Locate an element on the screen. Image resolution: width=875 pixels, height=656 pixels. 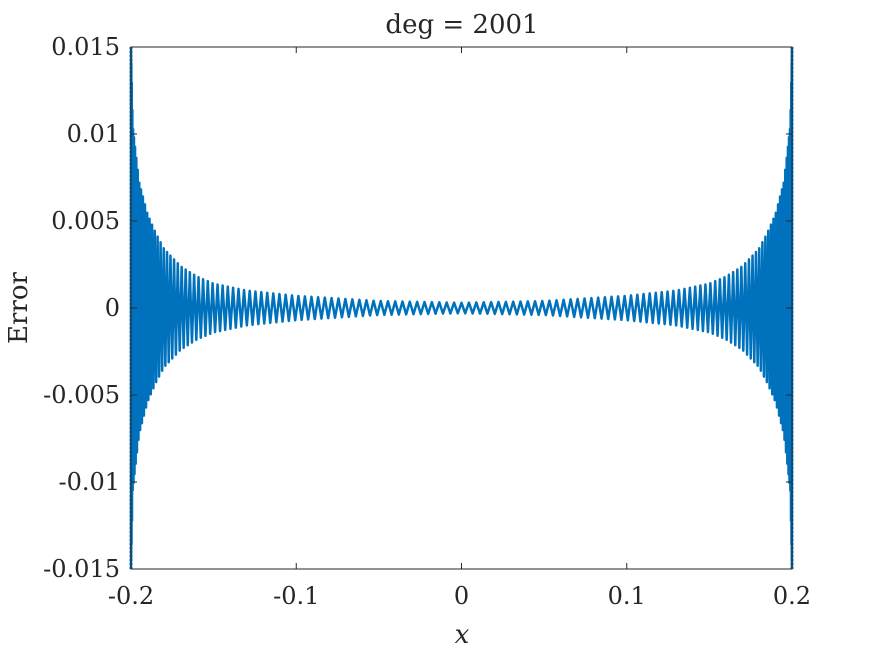
y-tick-label: 0.015 is located at coordinates (85, 47).